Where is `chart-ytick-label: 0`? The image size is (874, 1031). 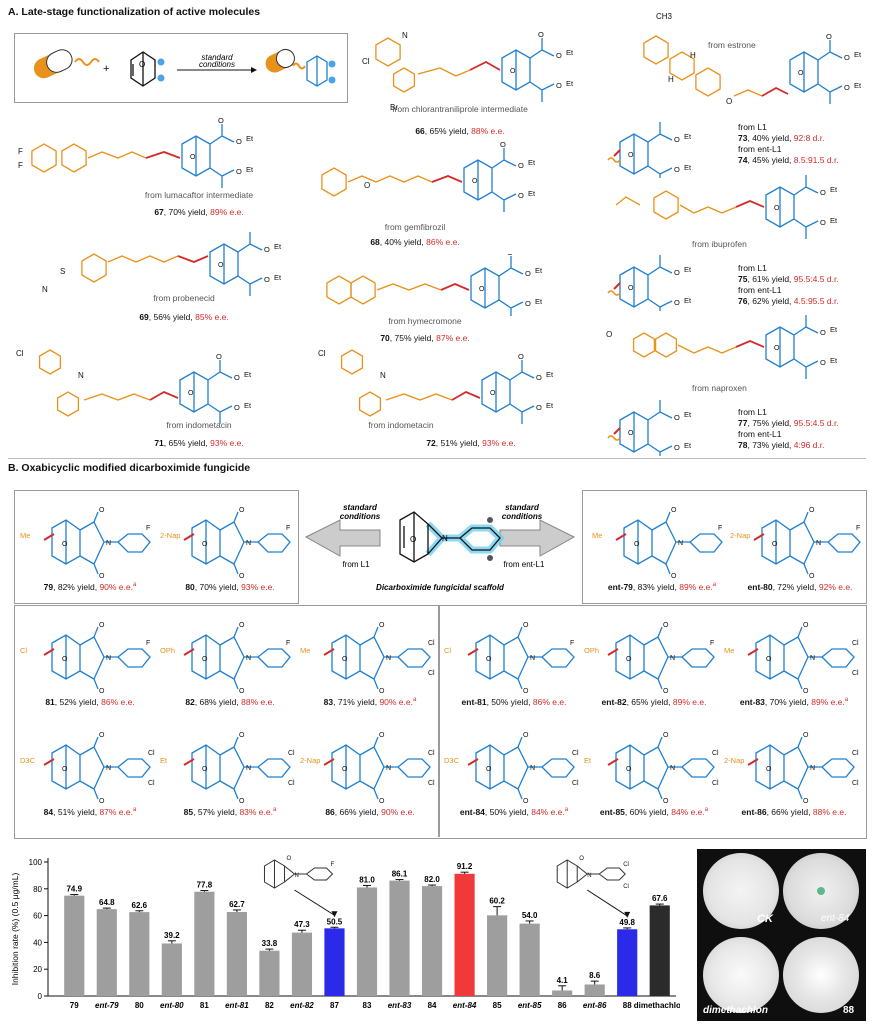 chart-ytick-label: 0 is located at coordinates (40, 996).